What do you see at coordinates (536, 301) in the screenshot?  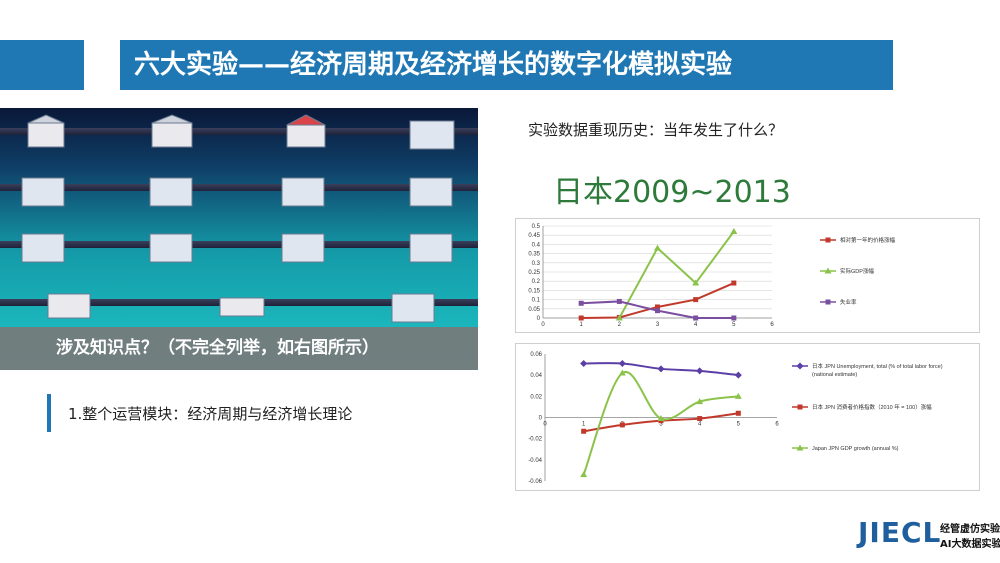 I see `y-tick-label: 0.1` at bounding box center [536, 301].